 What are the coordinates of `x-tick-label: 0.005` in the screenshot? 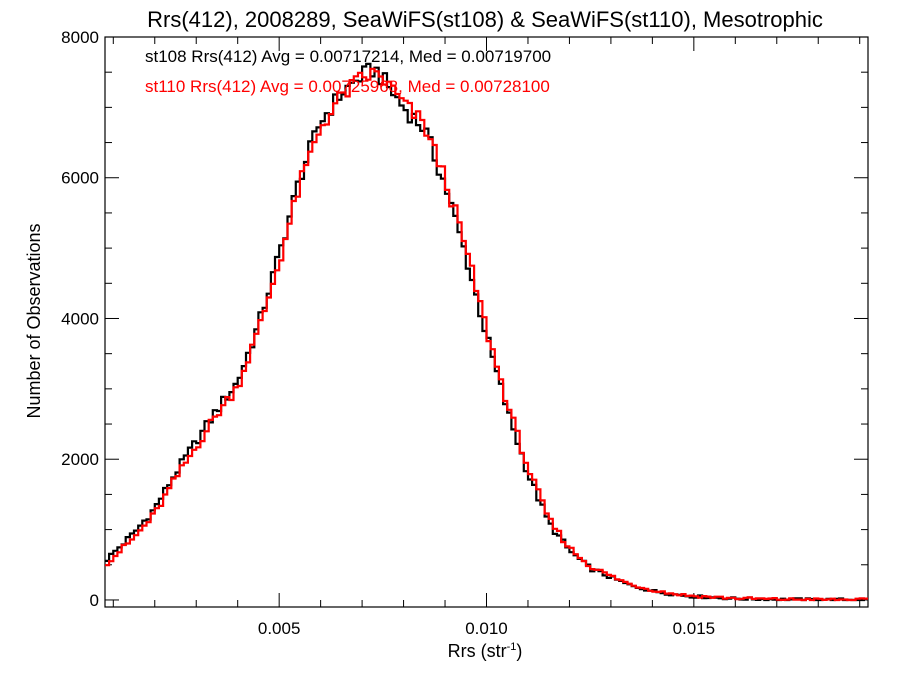 It's located at (279, 628).